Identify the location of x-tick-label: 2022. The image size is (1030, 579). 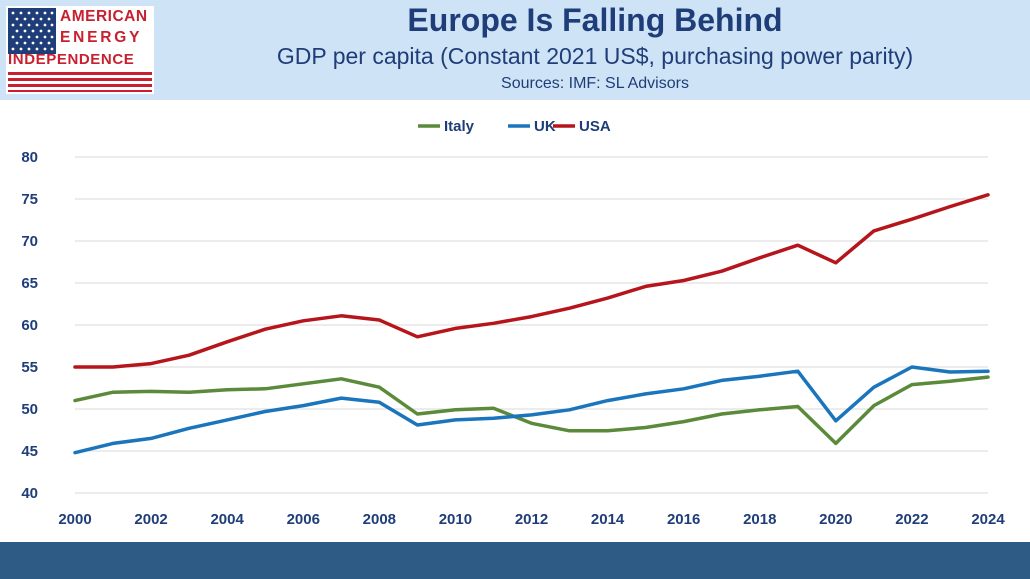
(911, 519).